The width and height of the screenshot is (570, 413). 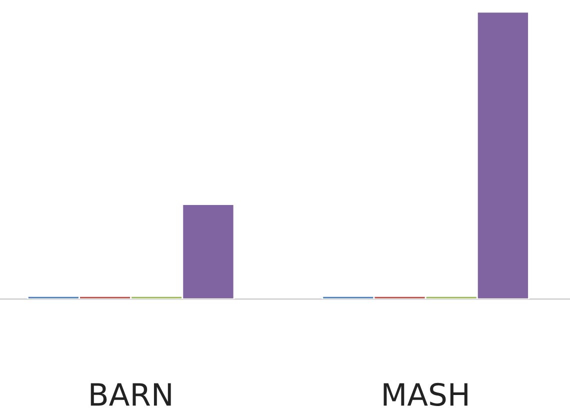 What do you see at coordinates (426, 394) in the screenshot?
I see `x-tick-label: MASH` at bounding box center [426, 394].